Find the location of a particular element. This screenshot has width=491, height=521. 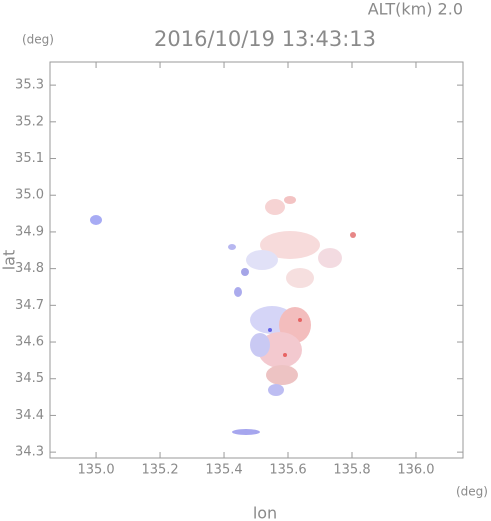

y-tick-label: 35.1 is located at coordinates (29, 158).